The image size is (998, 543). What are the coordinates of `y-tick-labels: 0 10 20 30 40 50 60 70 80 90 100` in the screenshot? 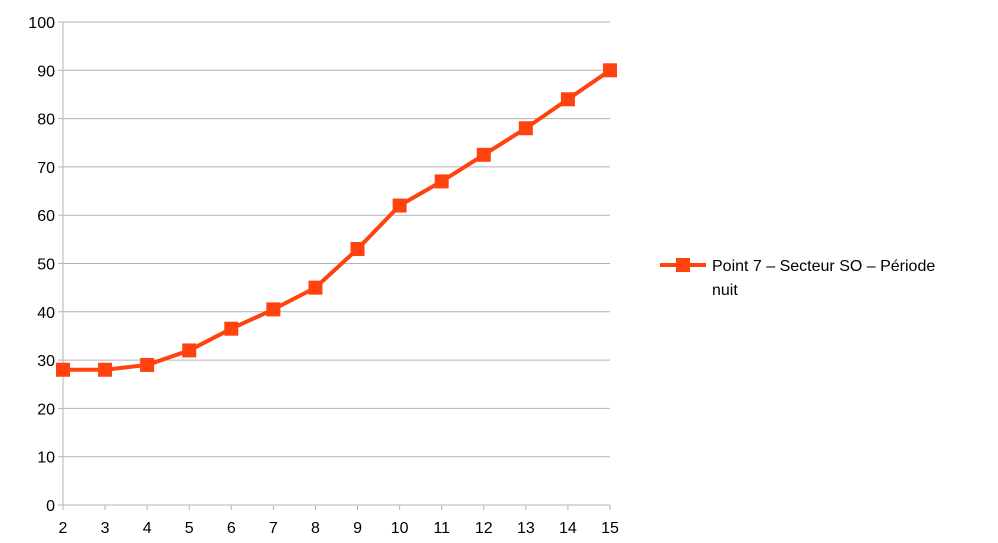 It's located at (41, 265).